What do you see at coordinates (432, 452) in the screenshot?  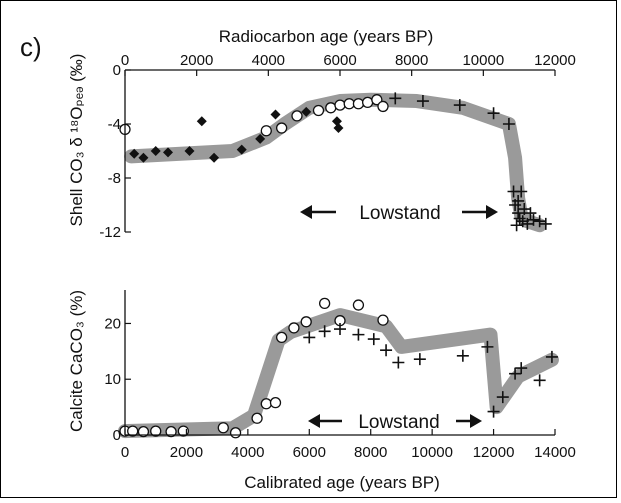 I see `bottom-x-tick-label: 10000` at bounding box center [432, 452].